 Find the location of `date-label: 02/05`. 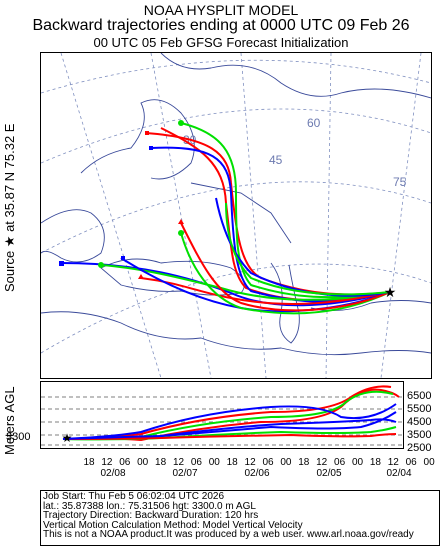

date-label: 02/05 is located at coordinates (328, 473).